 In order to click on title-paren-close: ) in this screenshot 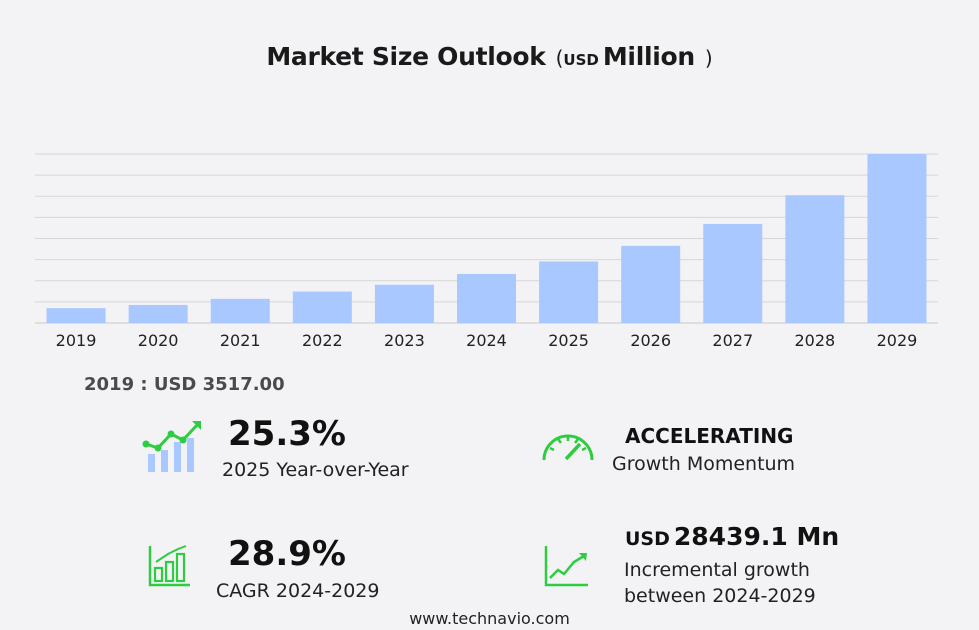, I will do `click(708, 58)`.